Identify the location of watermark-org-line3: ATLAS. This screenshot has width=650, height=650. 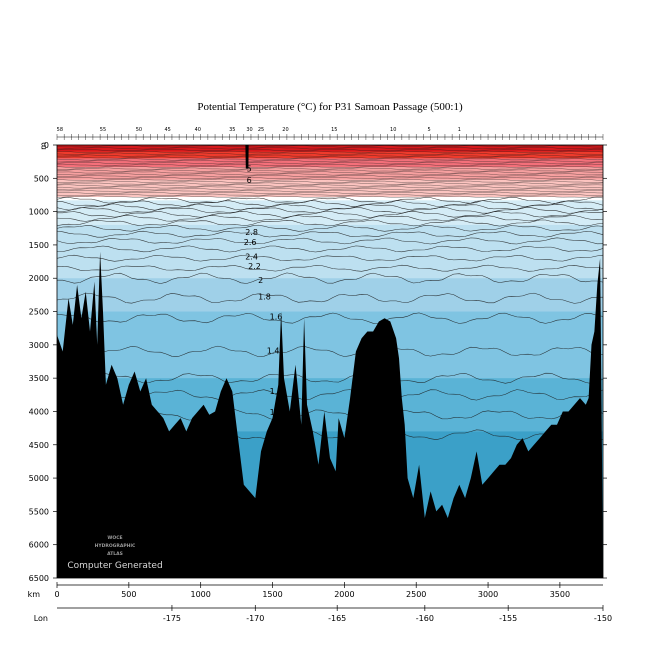
(115, 554).